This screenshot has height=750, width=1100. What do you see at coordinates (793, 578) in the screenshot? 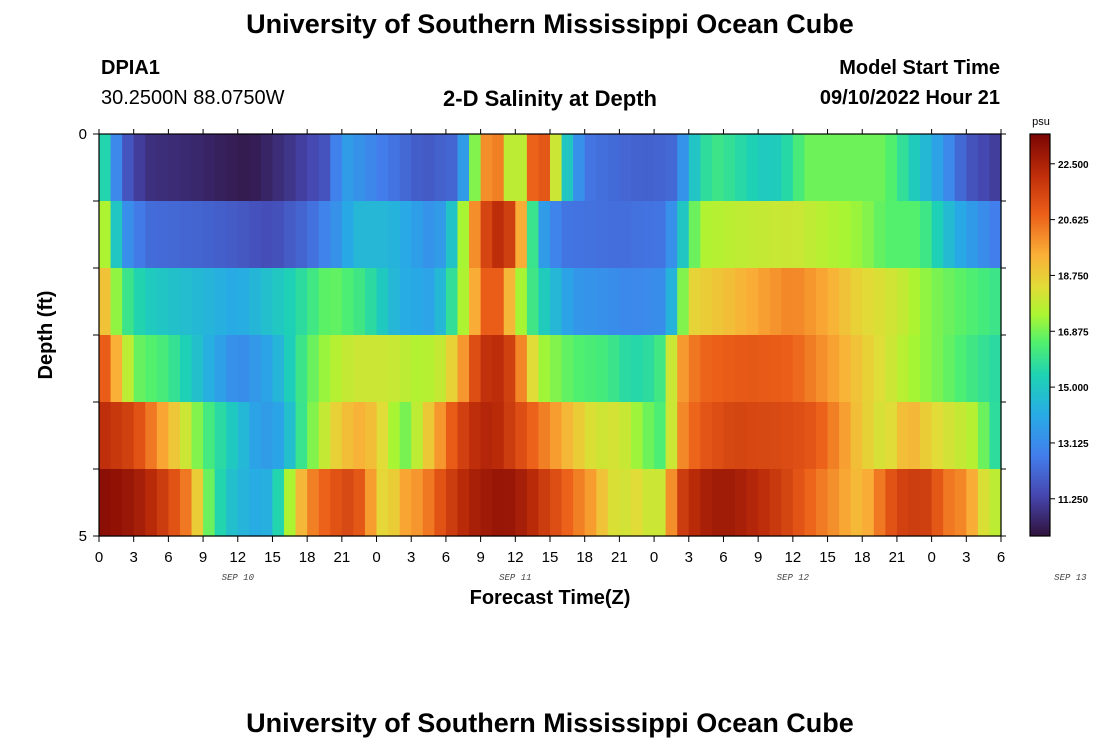
I see `x-date-label: SEP 12` at bounding box center [793, 578].